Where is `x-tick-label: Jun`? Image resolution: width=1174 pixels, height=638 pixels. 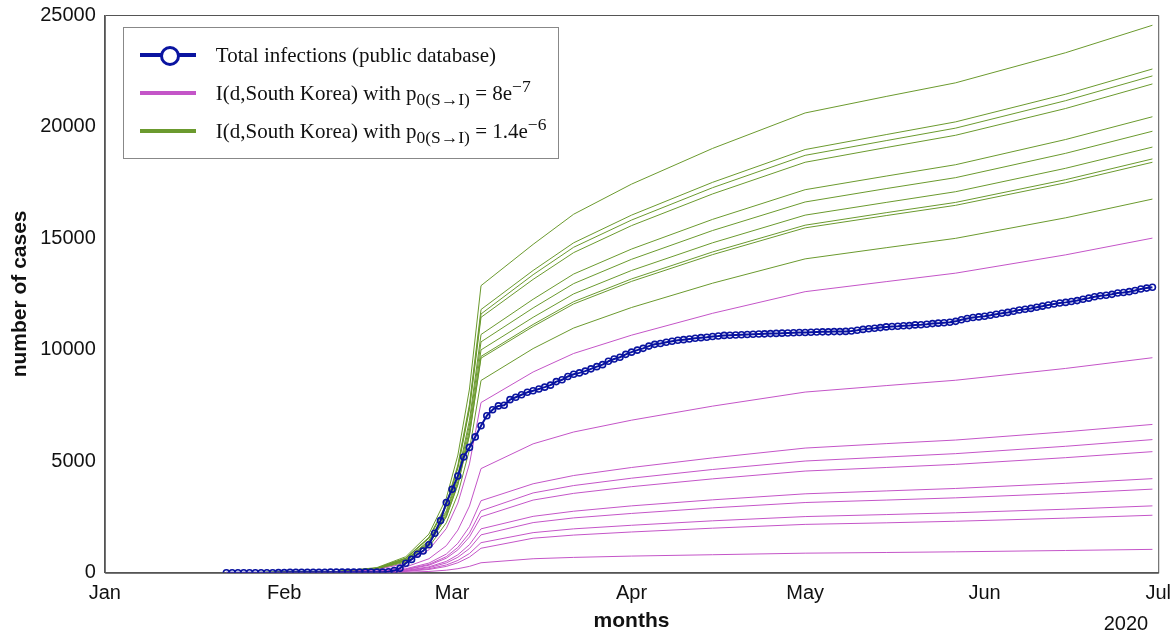
x-tick-label: Jun is located at coordinates (984, 592).